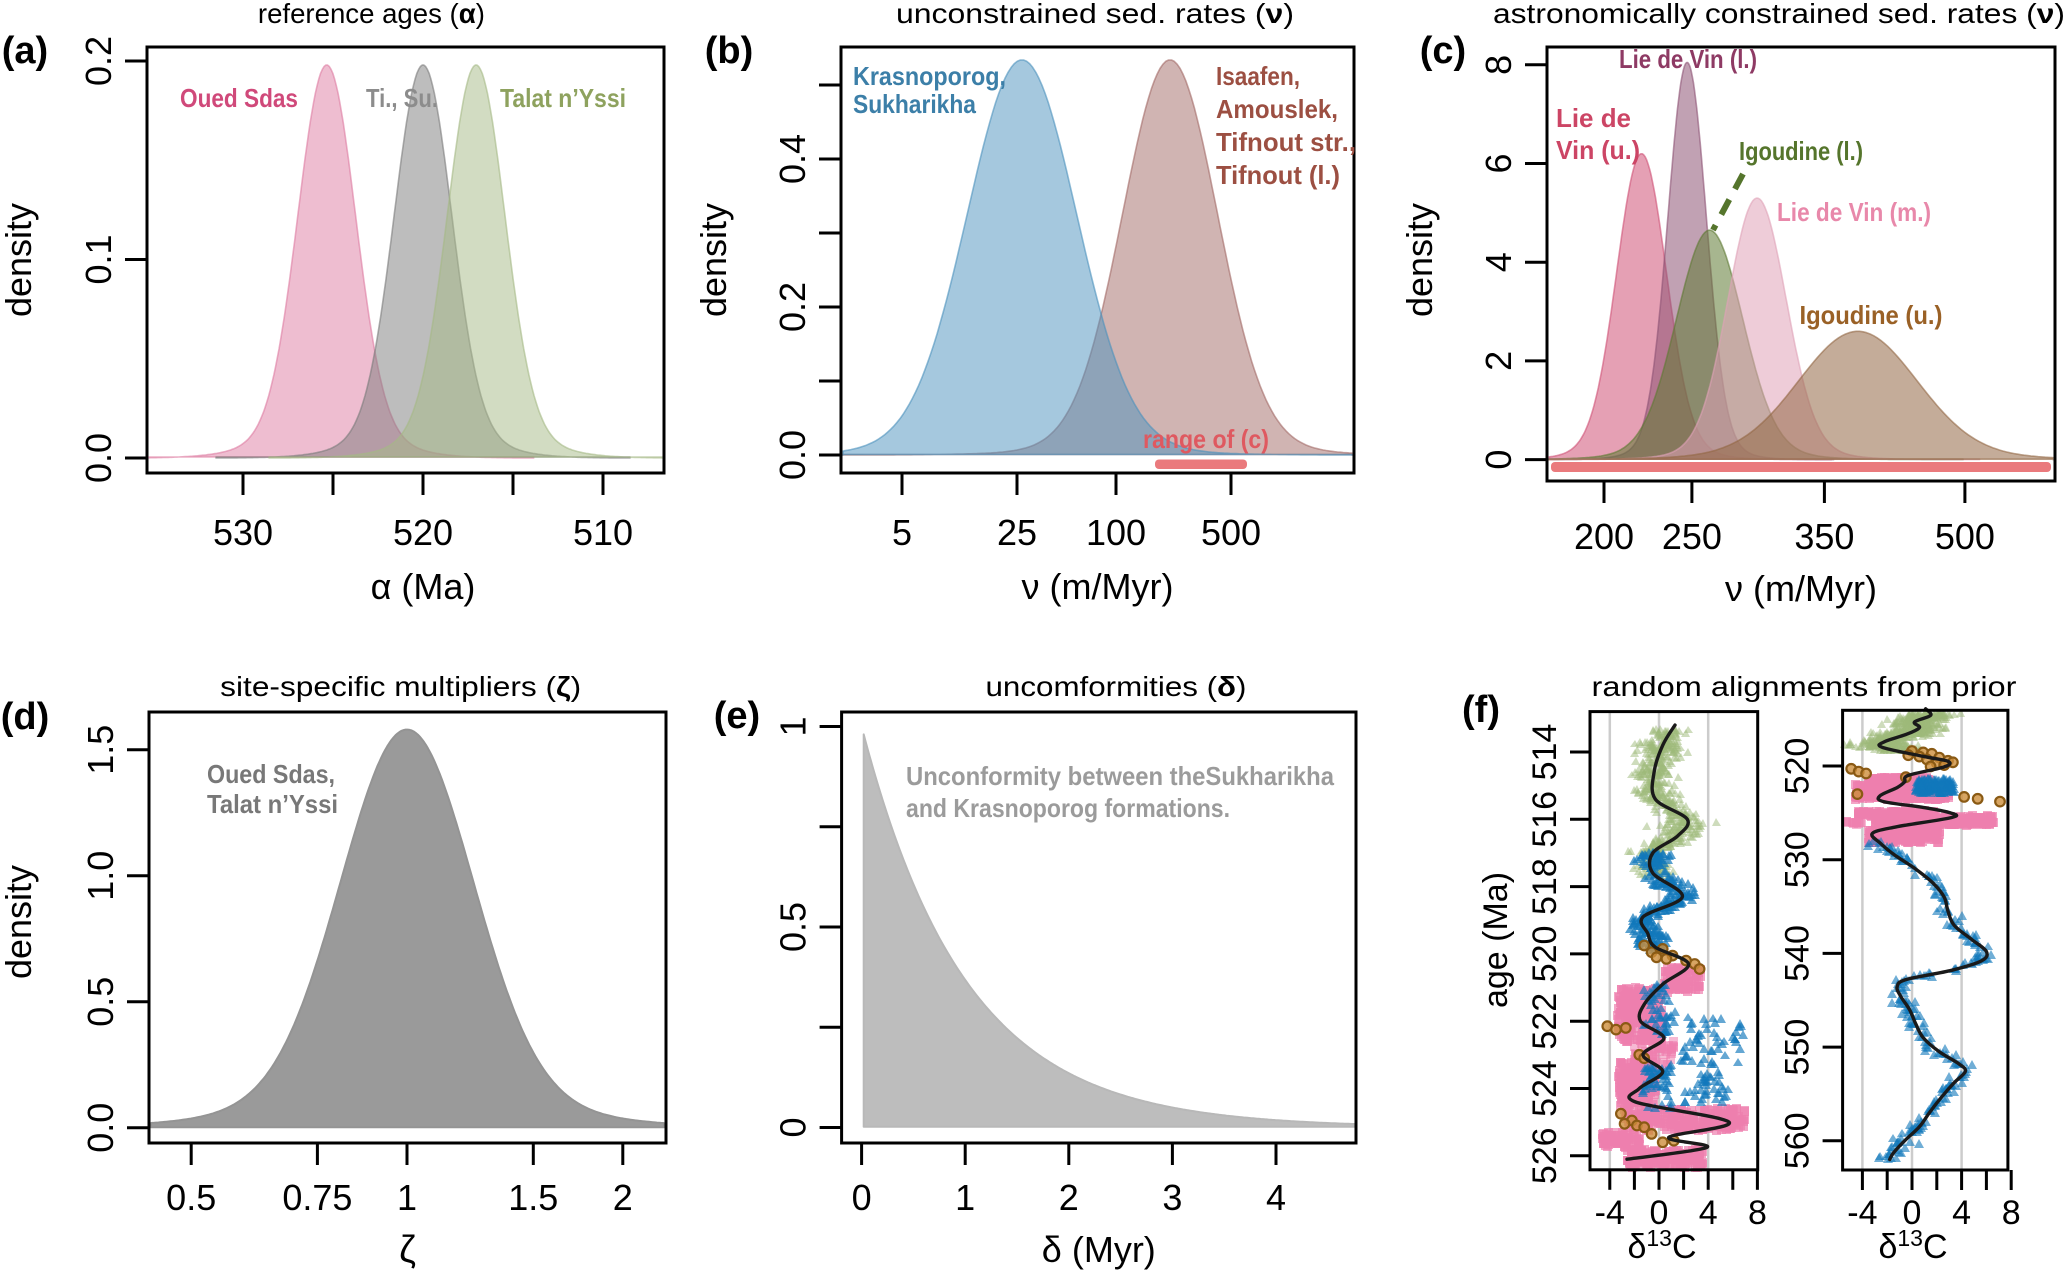  What do you see at coordinates (1498, 163) in the screenshot?
I see `svg-text: 6` at bounding box center [1498, 163].